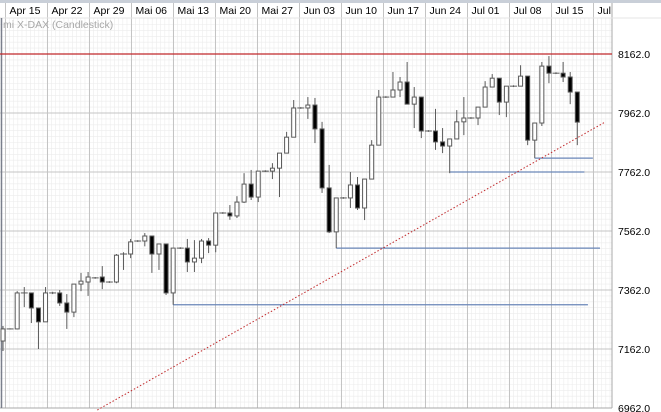 The width and height of the screenshot is (661, 412). Describe the element at coordinates (570, 11) in the screenshot. I see `x-tick-label: Jul 15` at that location.